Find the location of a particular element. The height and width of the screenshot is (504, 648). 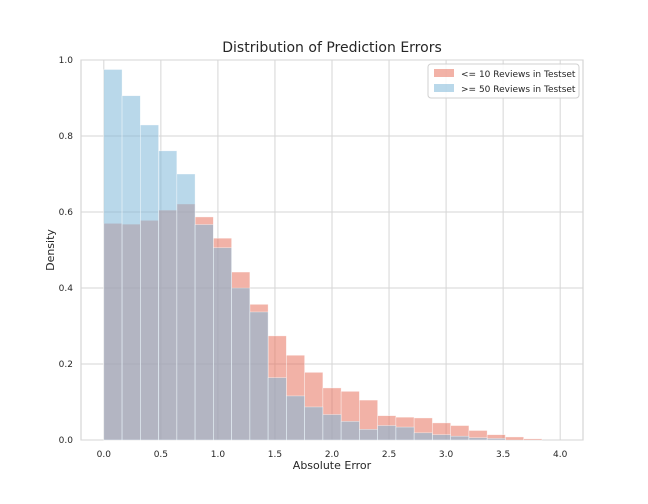

y-tick-labels: 0.0 0.2 0.4 0.6 0.8 1.0 is located at coordinates (66, 251).